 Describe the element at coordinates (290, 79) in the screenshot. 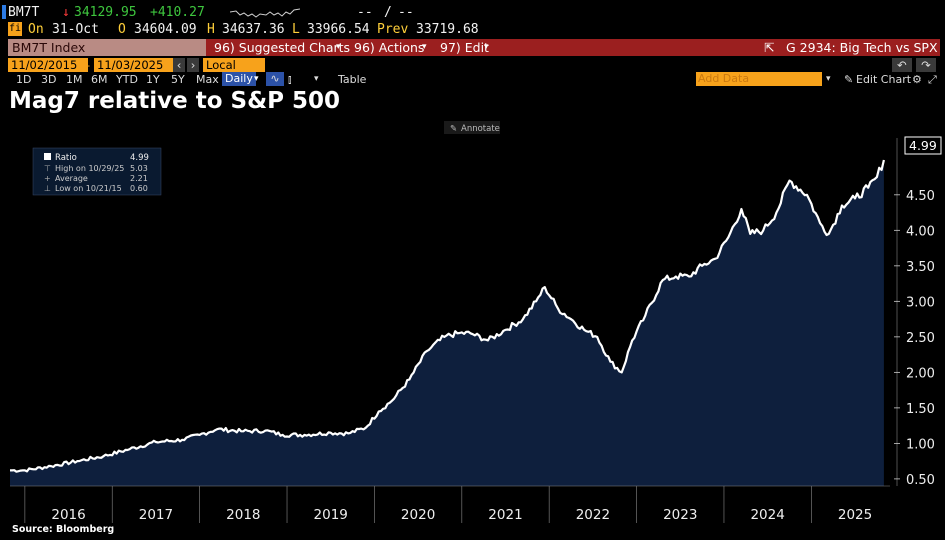

I see `bar-chart-icon: ⫾` at that location.